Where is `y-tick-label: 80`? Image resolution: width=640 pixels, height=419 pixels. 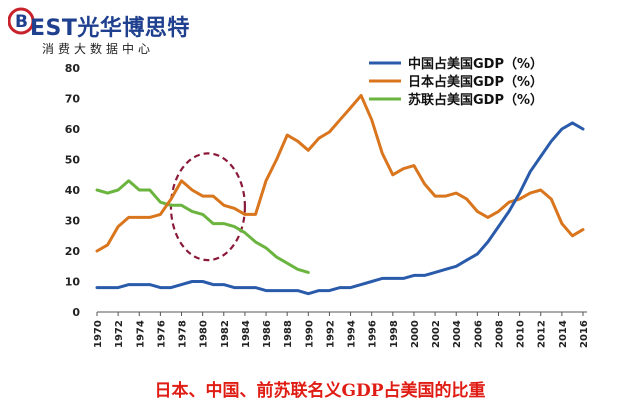 y-tick-label: 80 is located at coordinates (73, 68).